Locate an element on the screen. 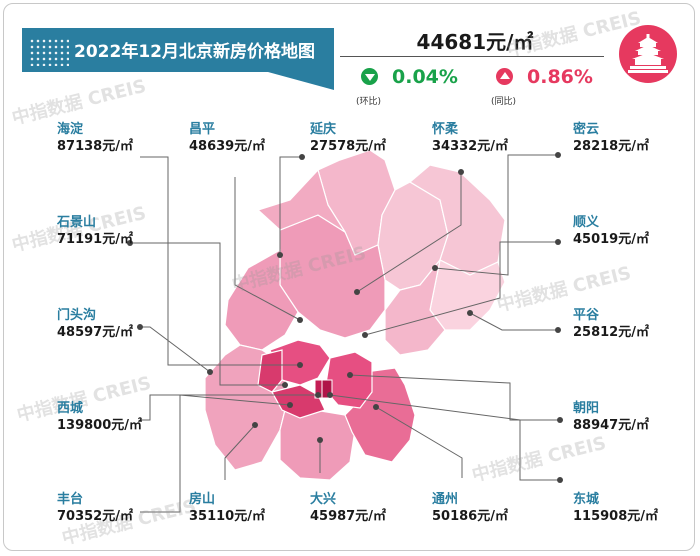 This screenshot has width=700, height=556. anchor-dot-daxing is located at coordinates (320, 440).